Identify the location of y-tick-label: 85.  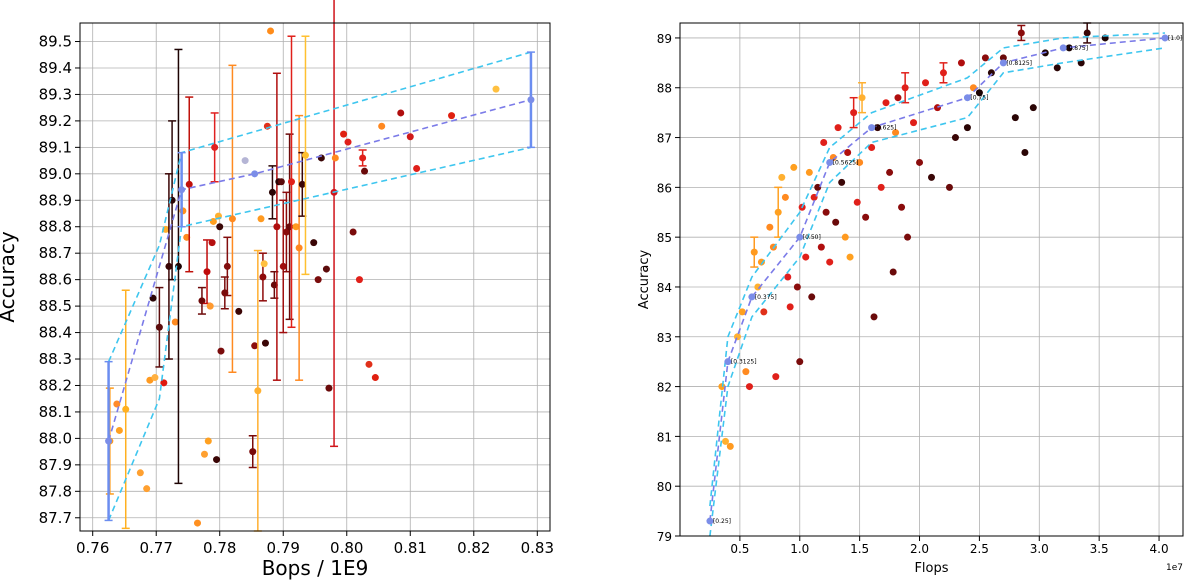
(664, 238).